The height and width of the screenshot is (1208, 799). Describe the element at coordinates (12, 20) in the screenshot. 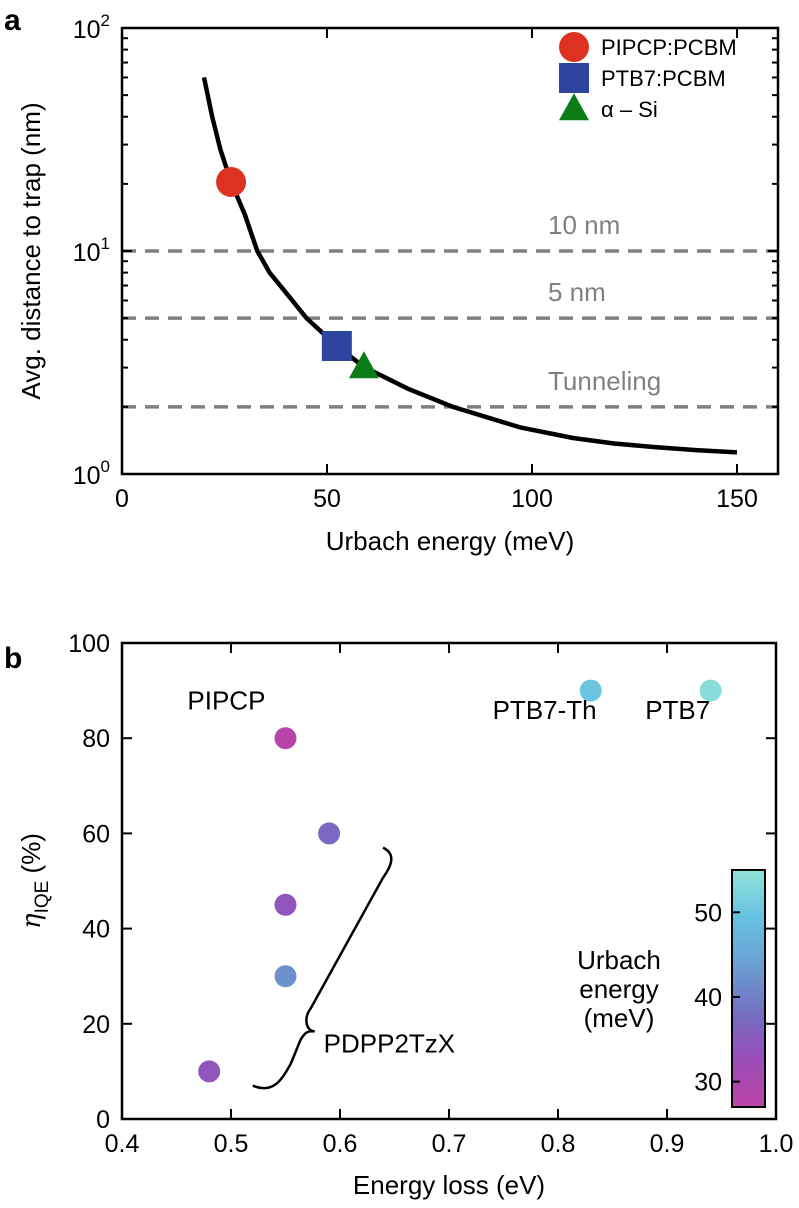

I see `panel-label-a: a` at that location.